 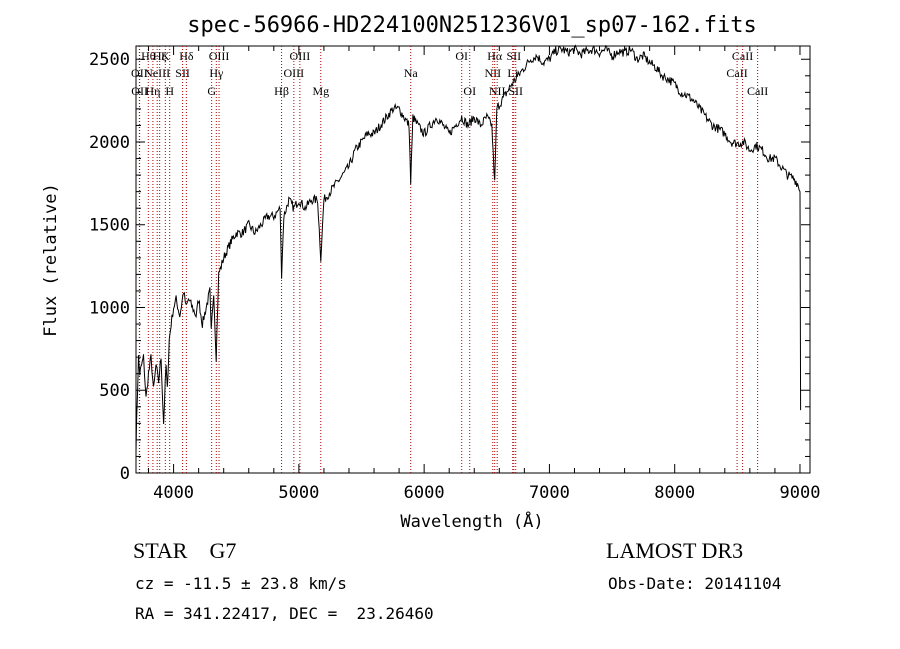 I want to click on line-marker-label: NeIII, so click(x=157, y=73).